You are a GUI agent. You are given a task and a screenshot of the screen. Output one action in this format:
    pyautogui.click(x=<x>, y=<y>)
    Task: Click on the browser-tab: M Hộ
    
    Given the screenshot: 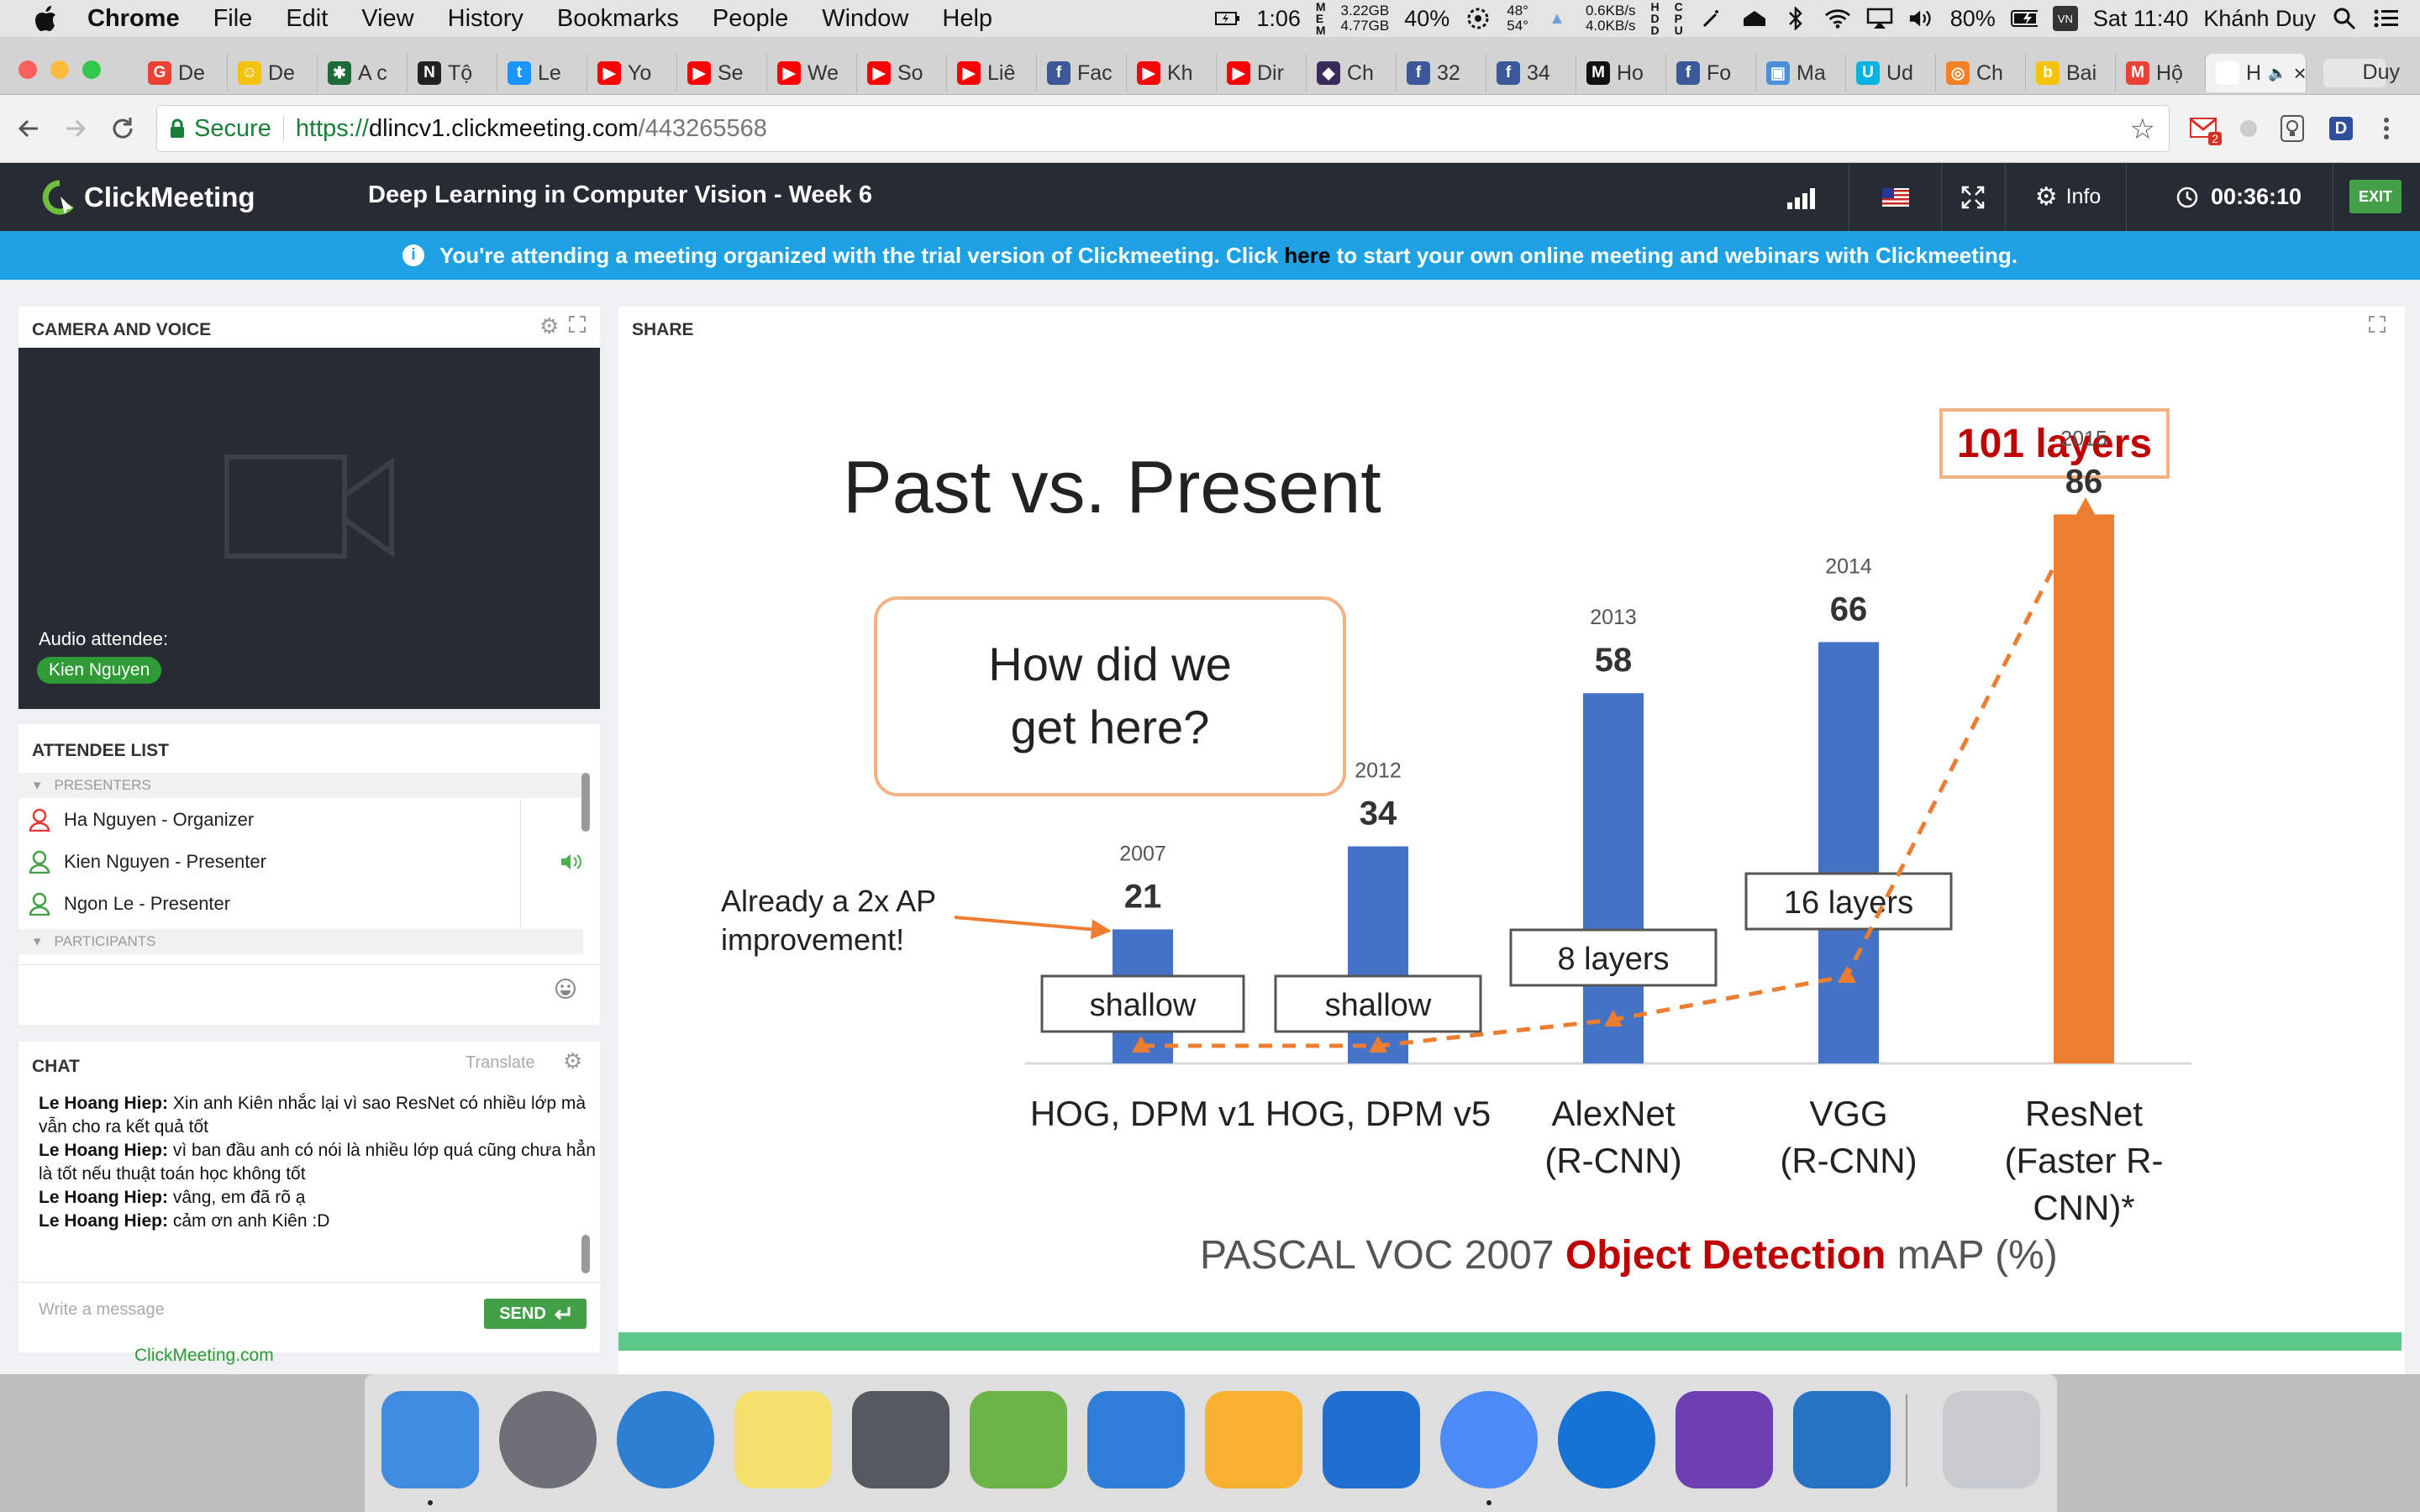 What is the action you would take?
    pyautogui.click(x=2161, y=73)
    